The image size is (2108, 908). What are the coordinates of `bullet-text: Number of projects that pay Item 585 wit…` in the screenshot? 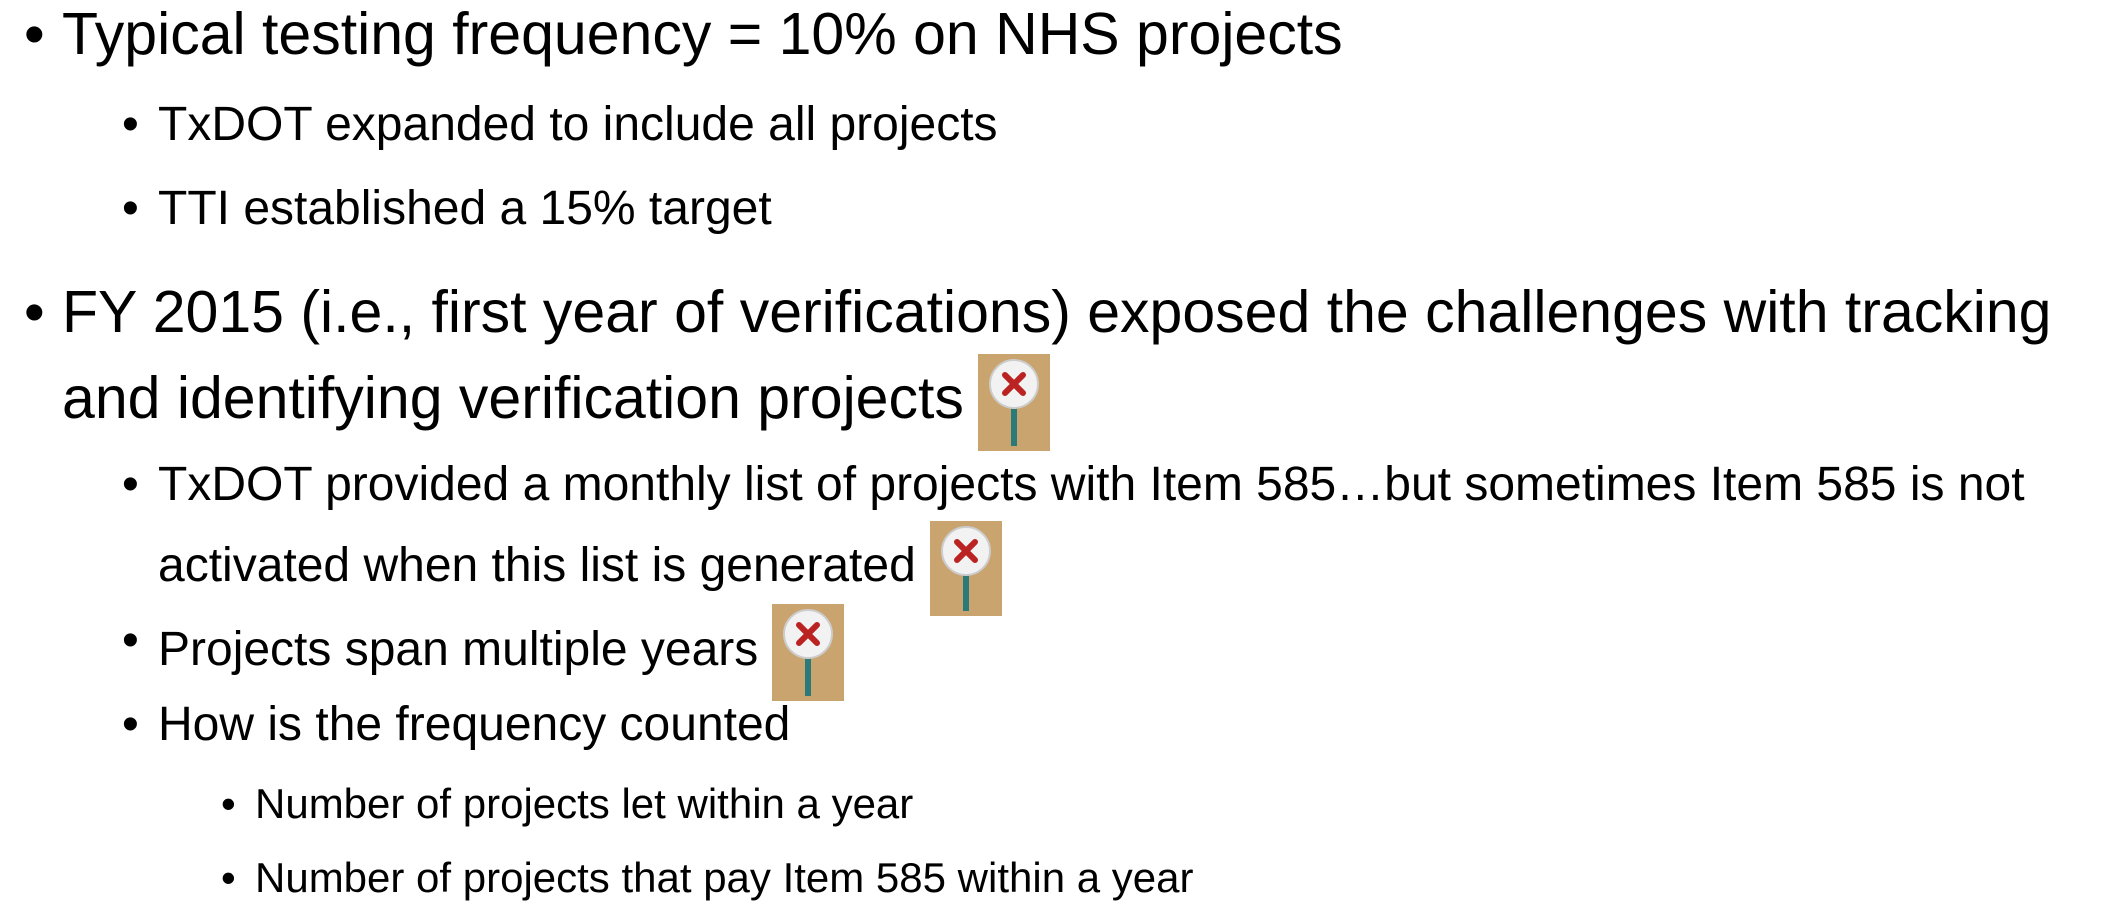 It's located at (724, 877).